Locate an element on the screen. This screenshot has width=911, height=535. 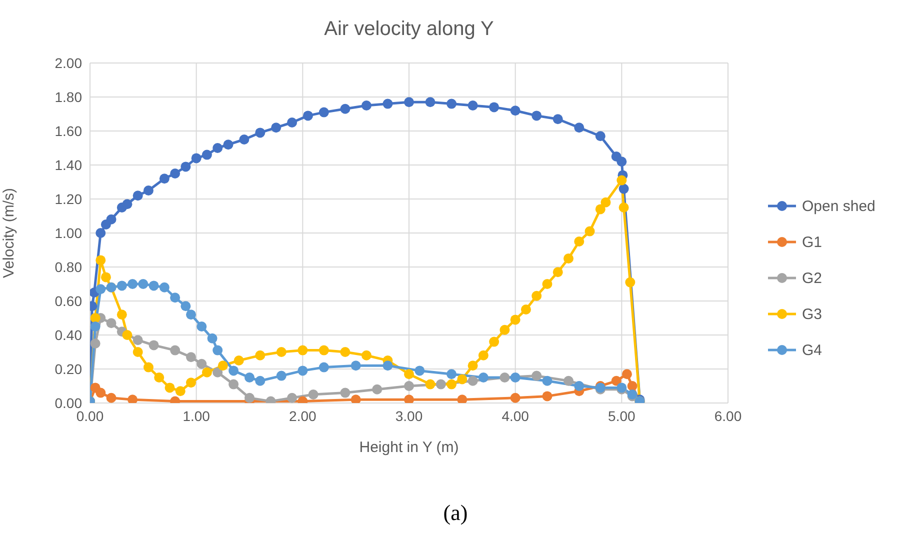
x-tick-label: 3.00 is located at coordinates (409, 416).